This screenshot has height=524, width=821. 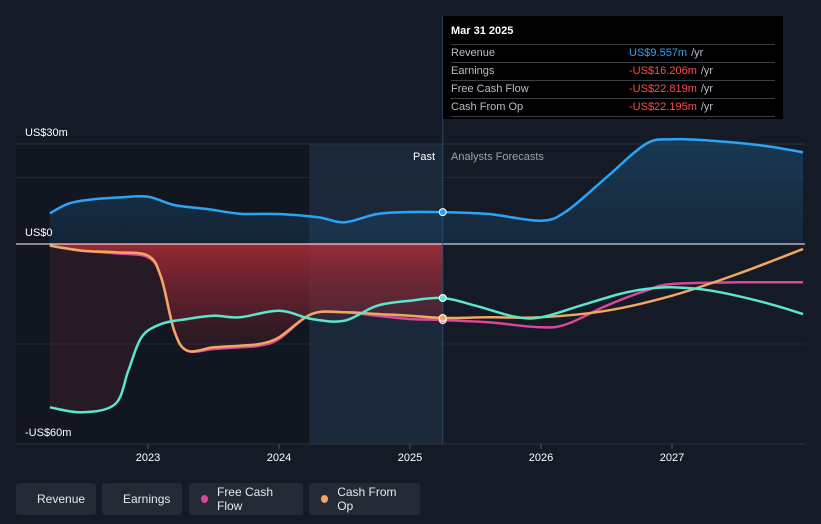 I want to click on legend-revenue: Revenue, so click(x=56, y=499).